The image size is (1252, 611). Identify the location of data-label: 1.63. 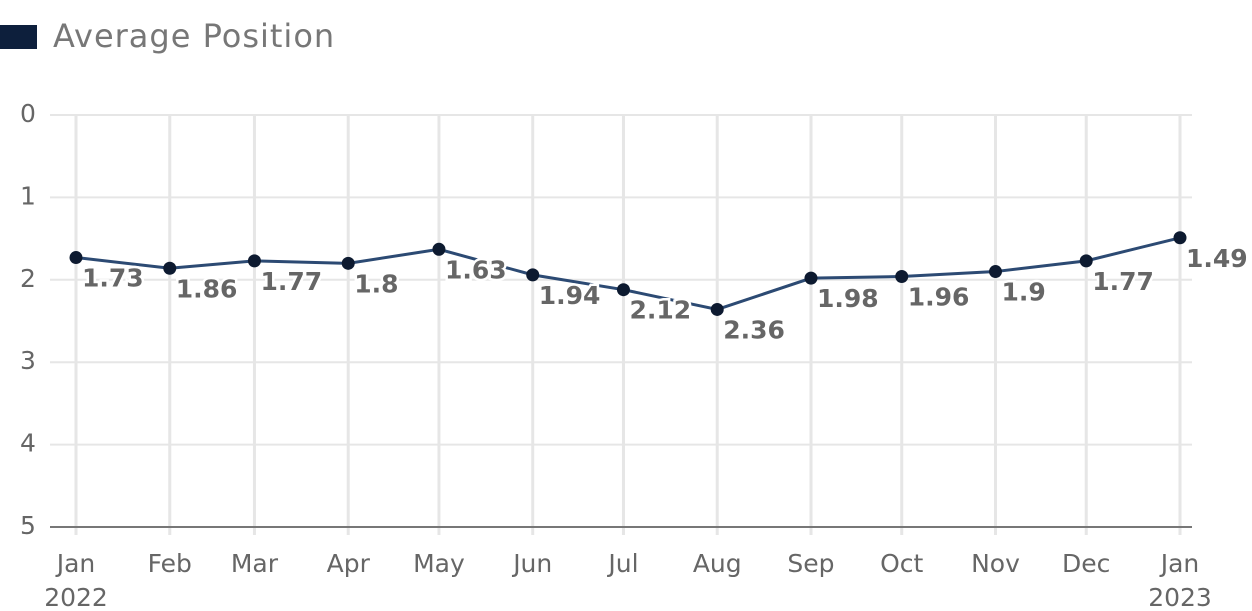
(476, 269).